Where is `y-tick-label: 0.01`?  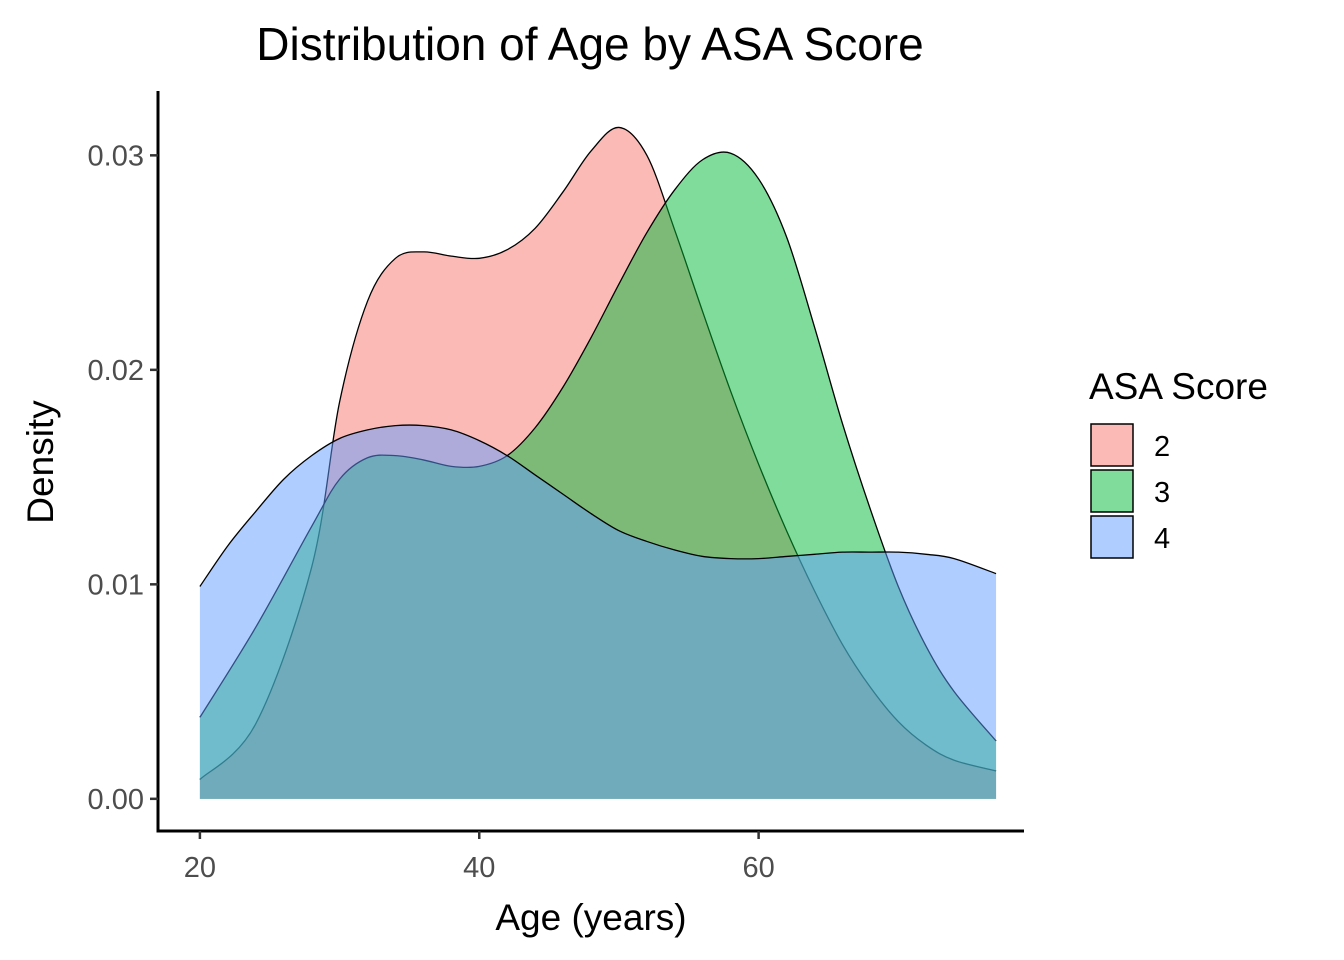 y-tick-label: 0.01 is located at coordinates (116, 585).